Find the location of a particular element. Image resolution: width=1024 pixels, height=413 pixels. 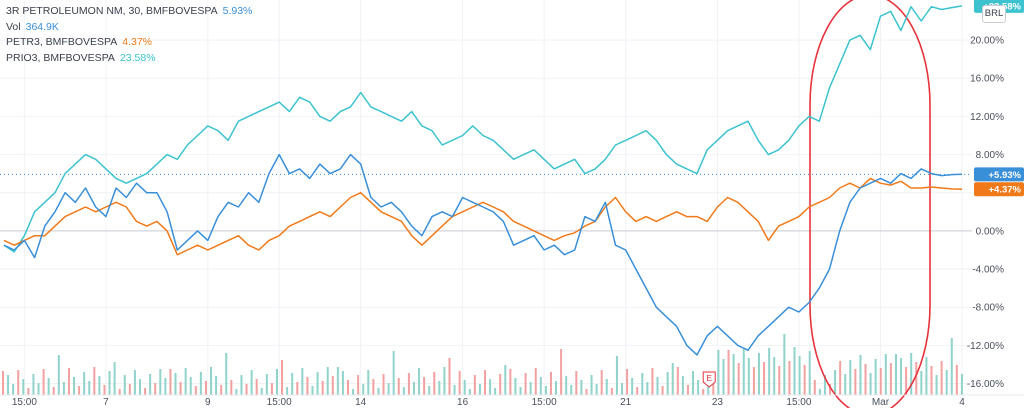

legend-prio-row: PRIO3, BMFBOVESPA 23.58% is located at coordinates (129, 59).